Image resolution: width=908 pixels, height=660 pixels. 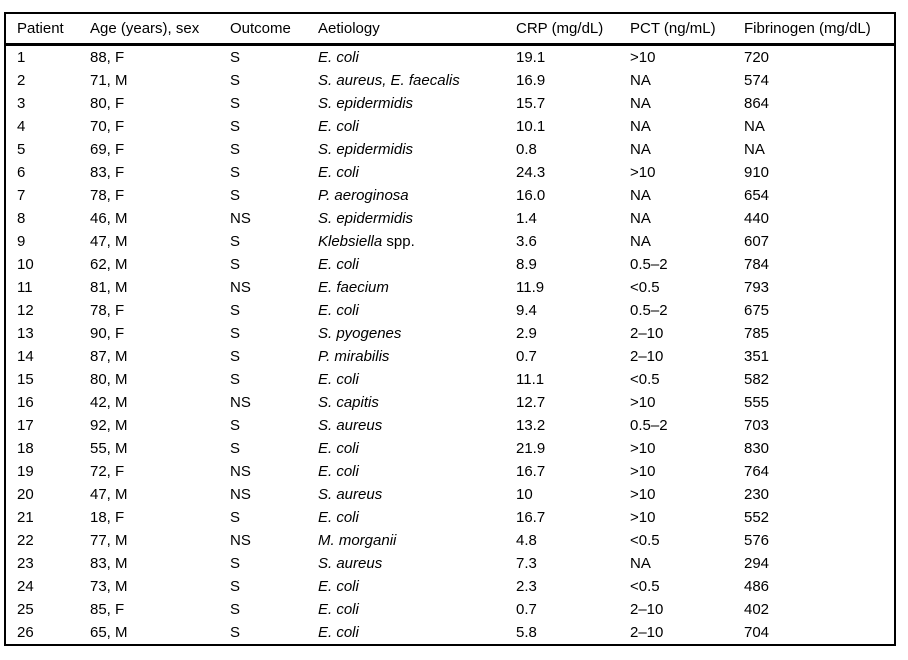 What do you see at coordinates (25, 517) in the screenshot?
I see `cell-patient: 21` at bounding box center [25, 517].